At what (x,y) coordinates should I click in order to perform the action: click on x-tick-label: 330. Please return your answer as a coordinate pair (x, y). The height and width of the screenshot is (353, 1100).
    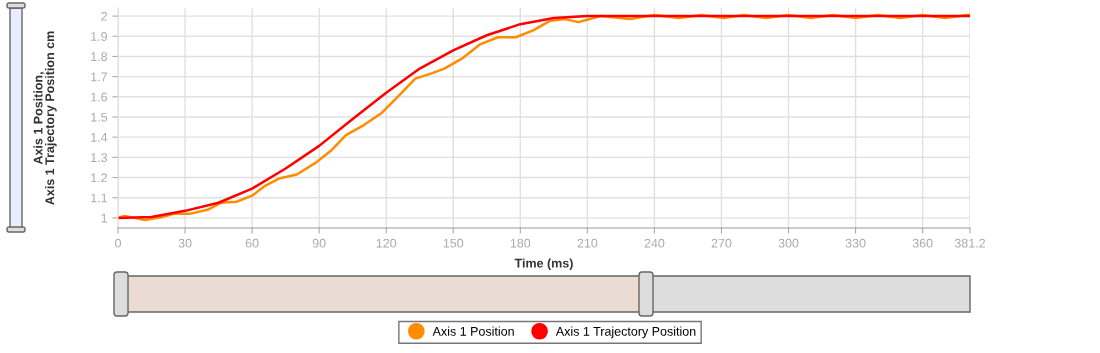
    Looking at the image, I should click on (855, 243).